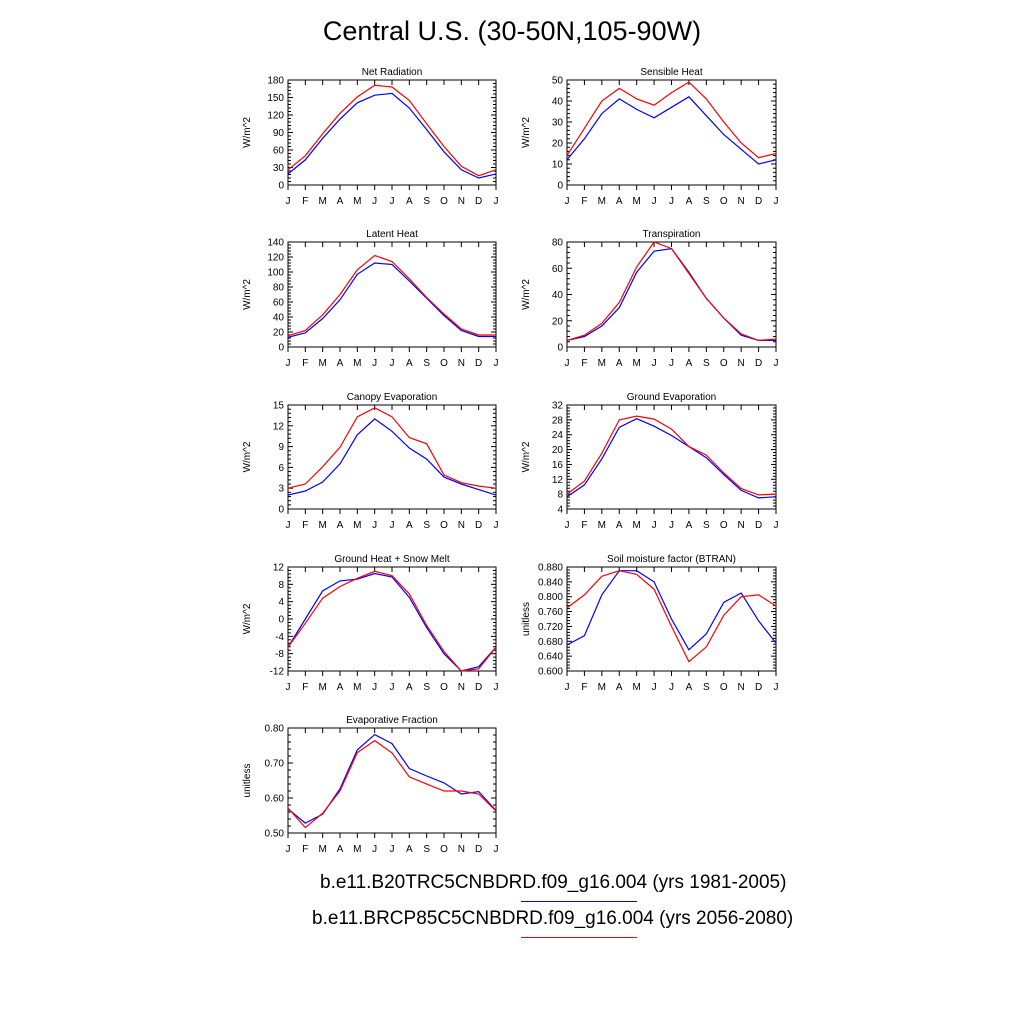 The height and width of the screenshot is (1024, 1024). What do you see at coordinates (550, 612) in the screenshot?
I see `y-tick-label: 0.760` at bounding box center [550, 612].